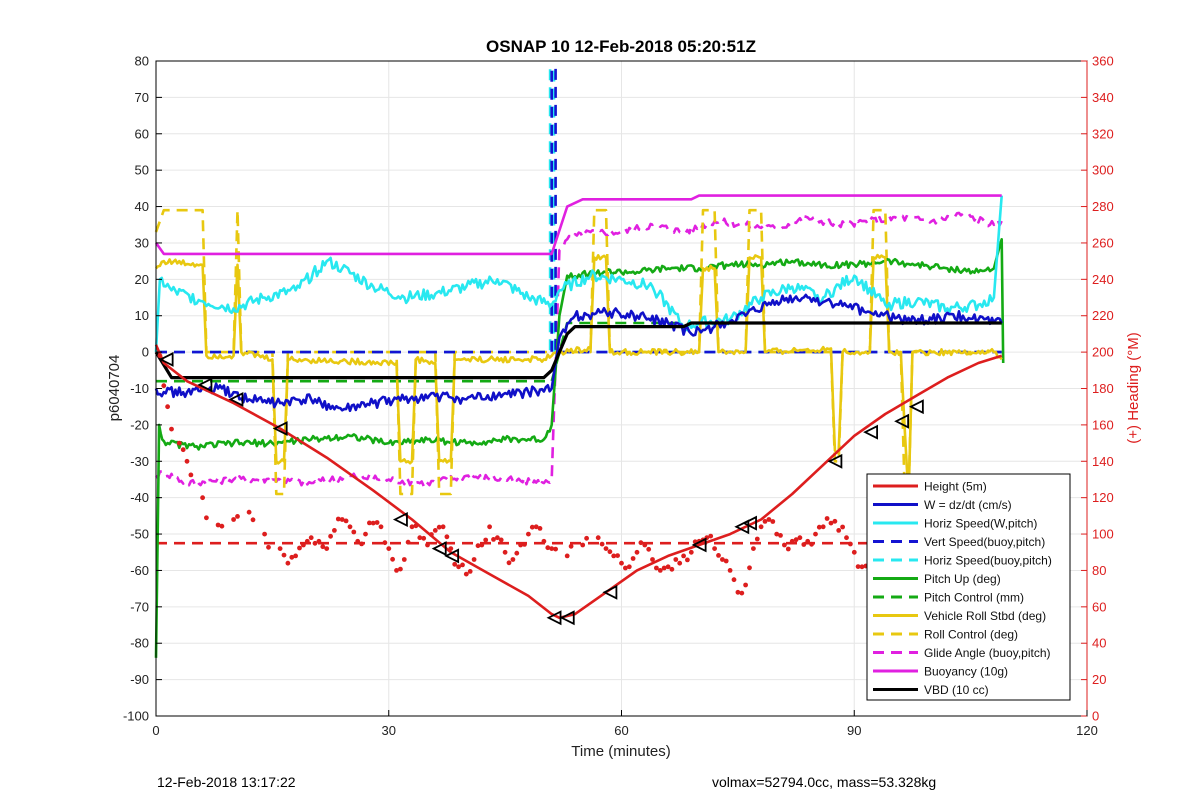 This screenshot has height=804, width=1200. I want to click on legend-label-pitch_up: Pitch Up (deg), so click(962, 579).